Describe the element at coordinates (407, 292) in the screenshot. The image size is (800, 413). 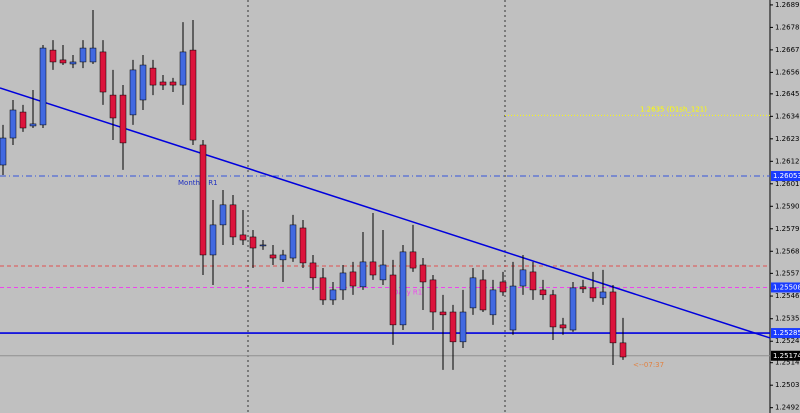
I see `level-label: Daily R1` at that location.